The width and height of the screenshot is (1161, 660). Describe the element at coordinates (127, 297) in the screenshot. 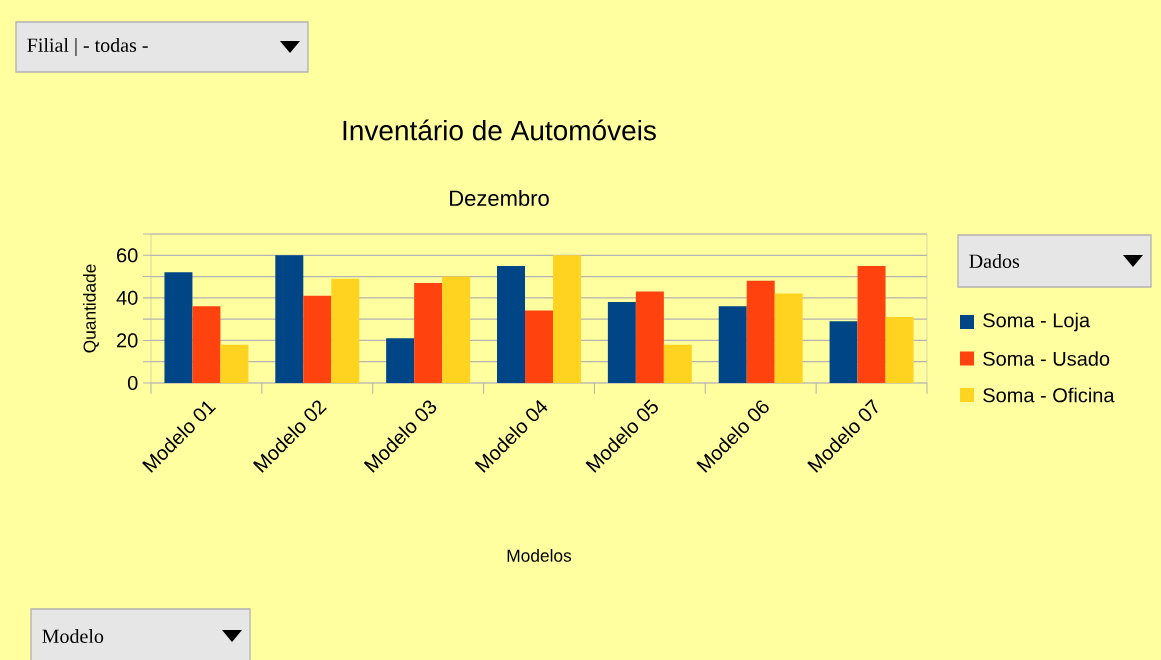

I see `y-tick-label: 40` at that location.